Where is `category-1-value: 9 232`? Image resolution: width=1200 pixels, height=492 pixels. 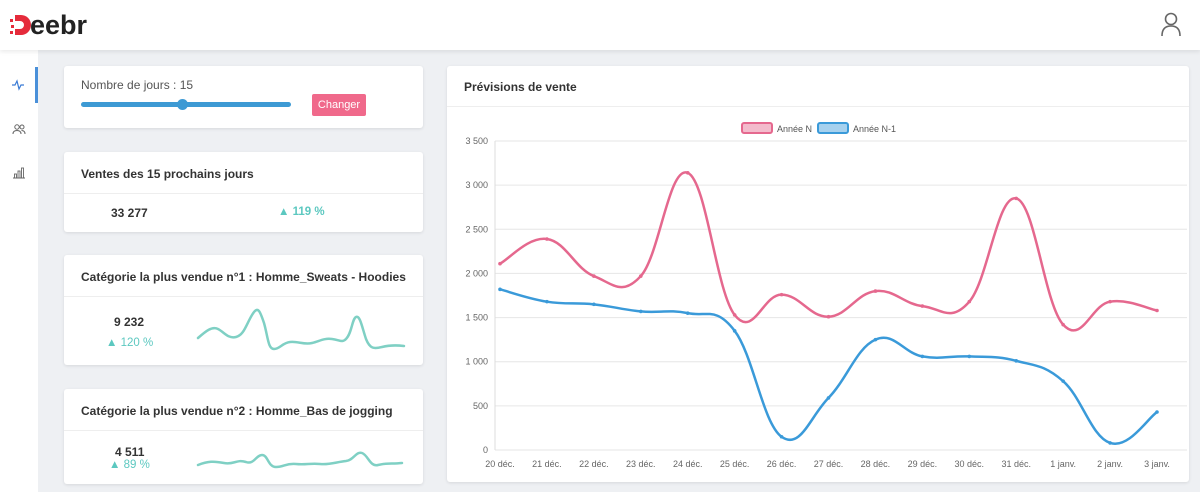 category-1-value: 9 232 is located at coordinates (129, 322).